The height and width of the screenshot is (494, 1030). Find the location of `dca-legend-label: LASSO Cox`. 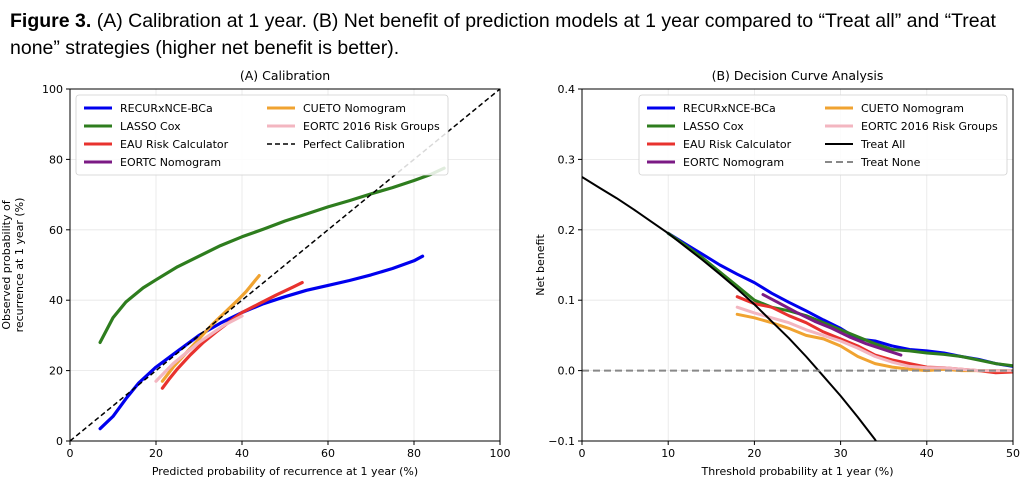

dca-legend-label: LASSO Cox is located at coordinates (713, 126).